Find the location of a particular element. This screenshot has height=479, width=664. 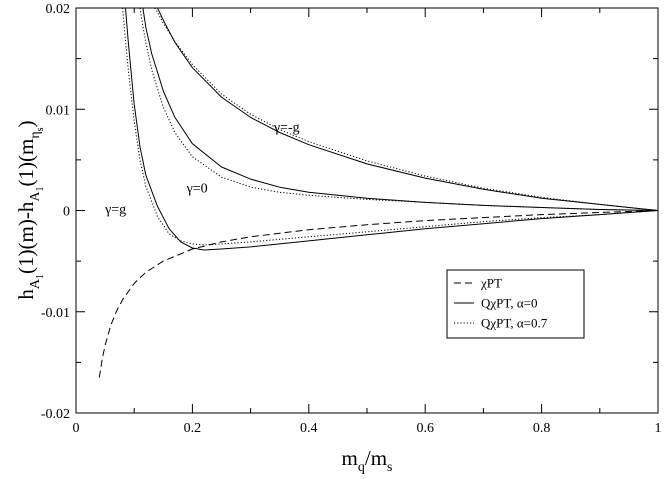

x-axis-title: mq/ms is located at coordinates (367, 460).